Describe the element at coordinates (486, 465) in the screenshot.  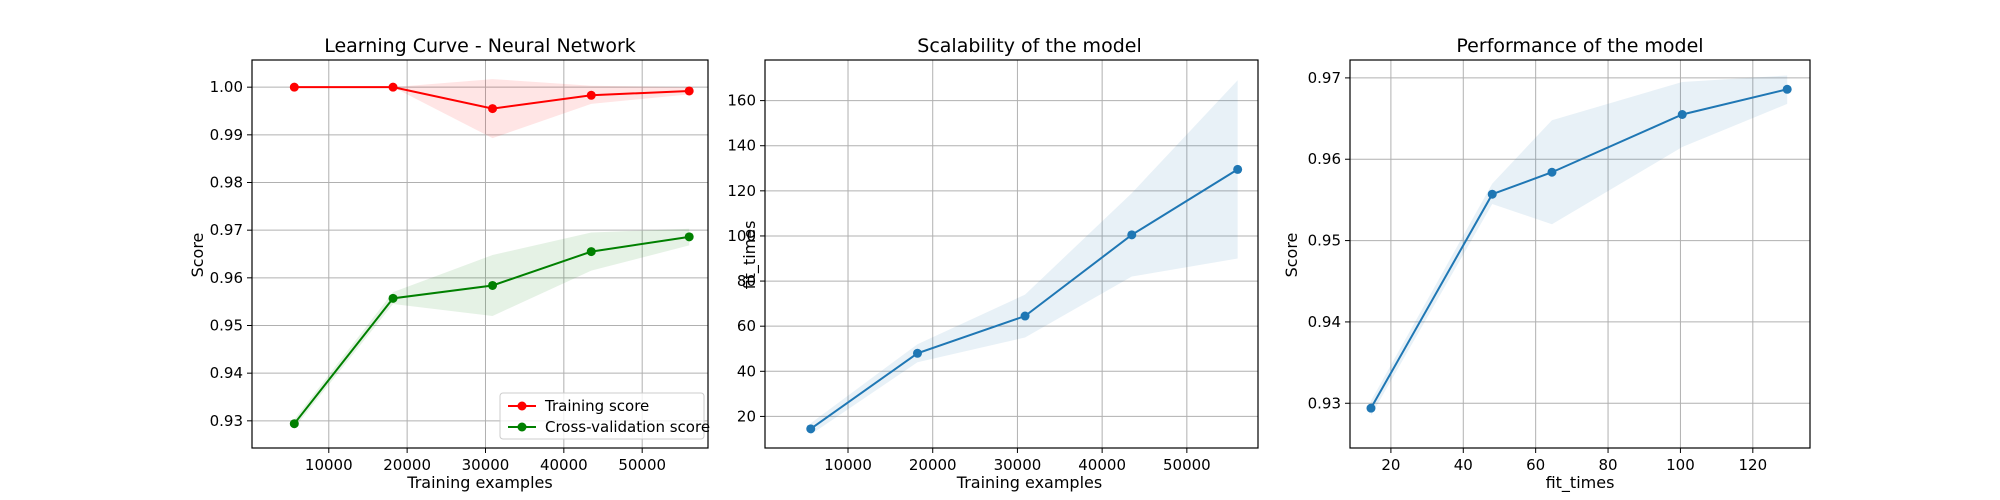
I see `learning-curve-x-tick-label: 30000` at that location.